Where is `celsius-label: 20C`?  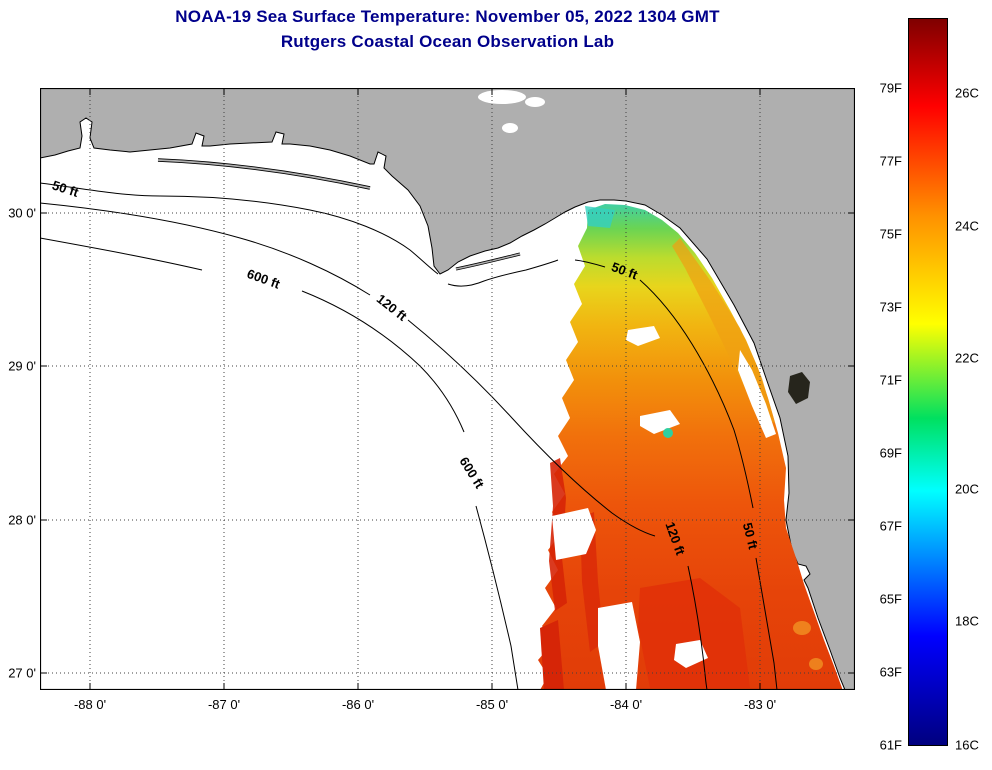 celsius-label: 20C is located at coordinates (967, 489).